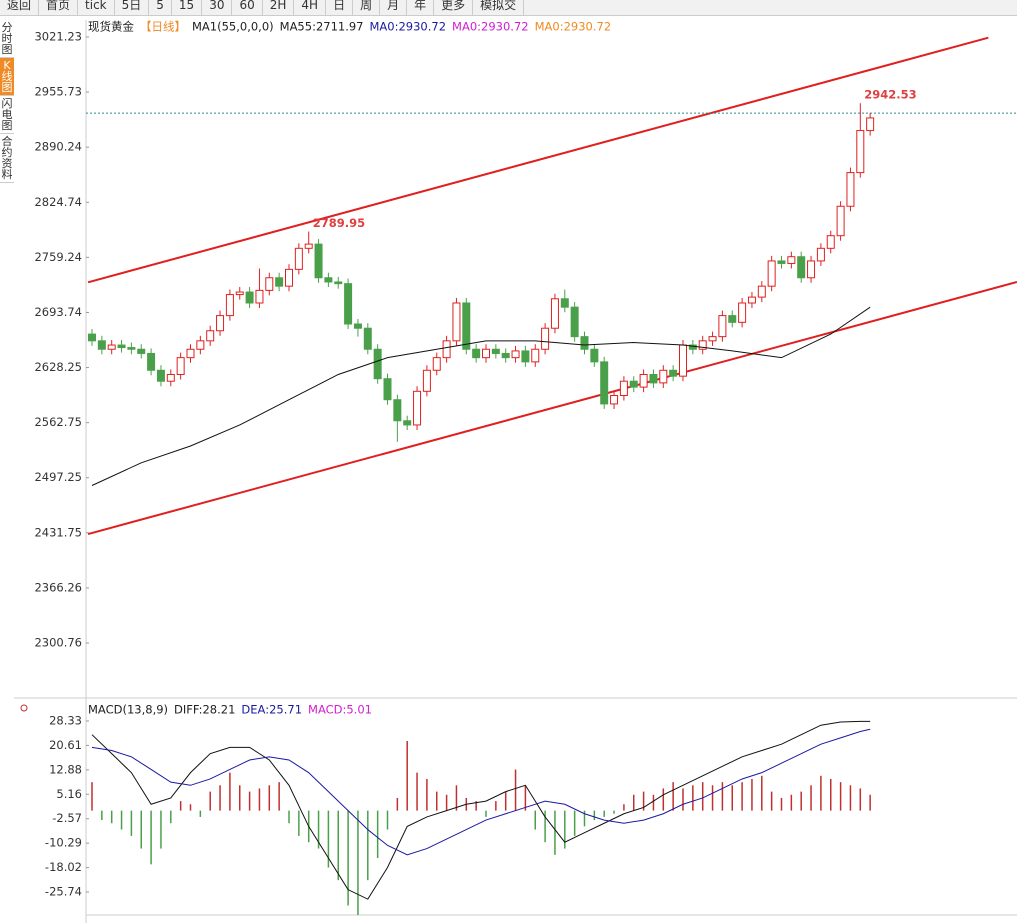 The width and height of the screenshot is (1017, 923). I want to click on y-tick-label: 2431.75, so click(58, 532).